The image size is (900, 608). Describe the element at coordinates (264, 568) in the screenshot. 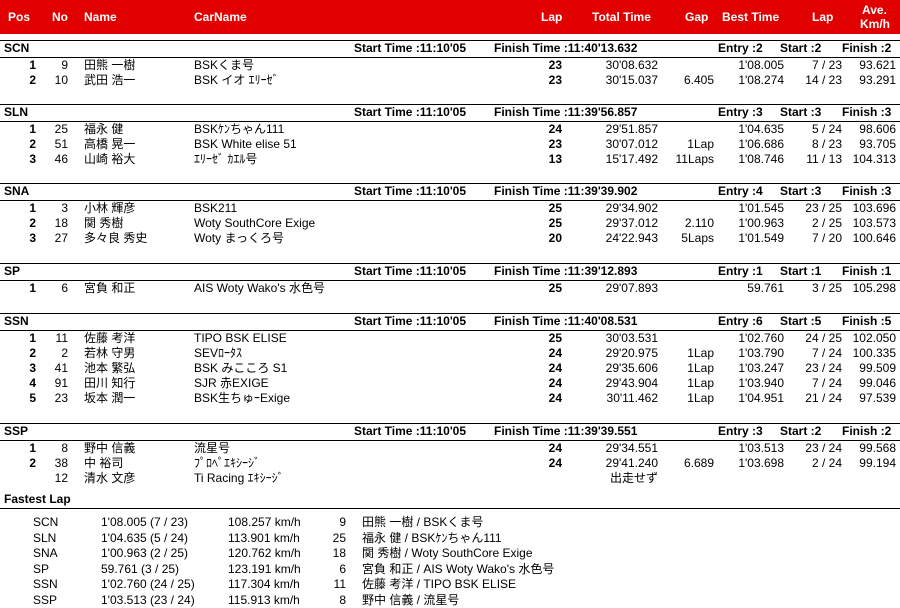

I see `fastest-speed: 123.191 km/h` at that location.